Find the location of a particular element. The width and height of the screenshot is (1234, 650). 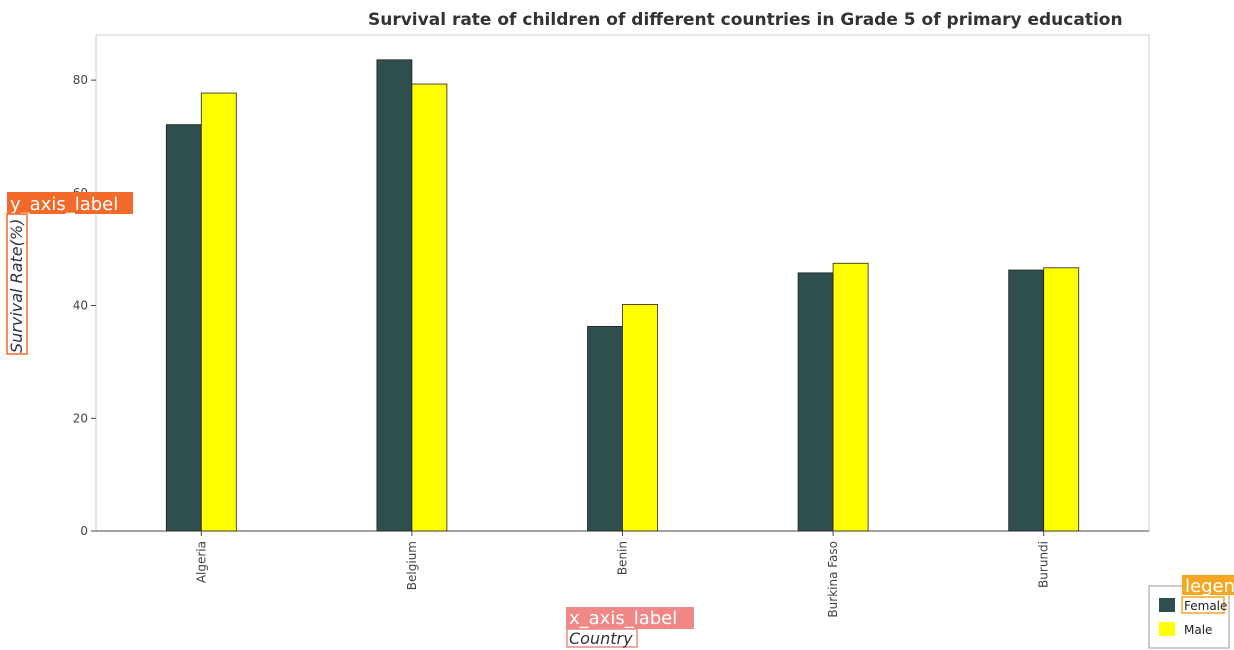

x-ticks: Algeria Belgium Benin Burkina Faso Burundi is located at coordinates (622, 574).